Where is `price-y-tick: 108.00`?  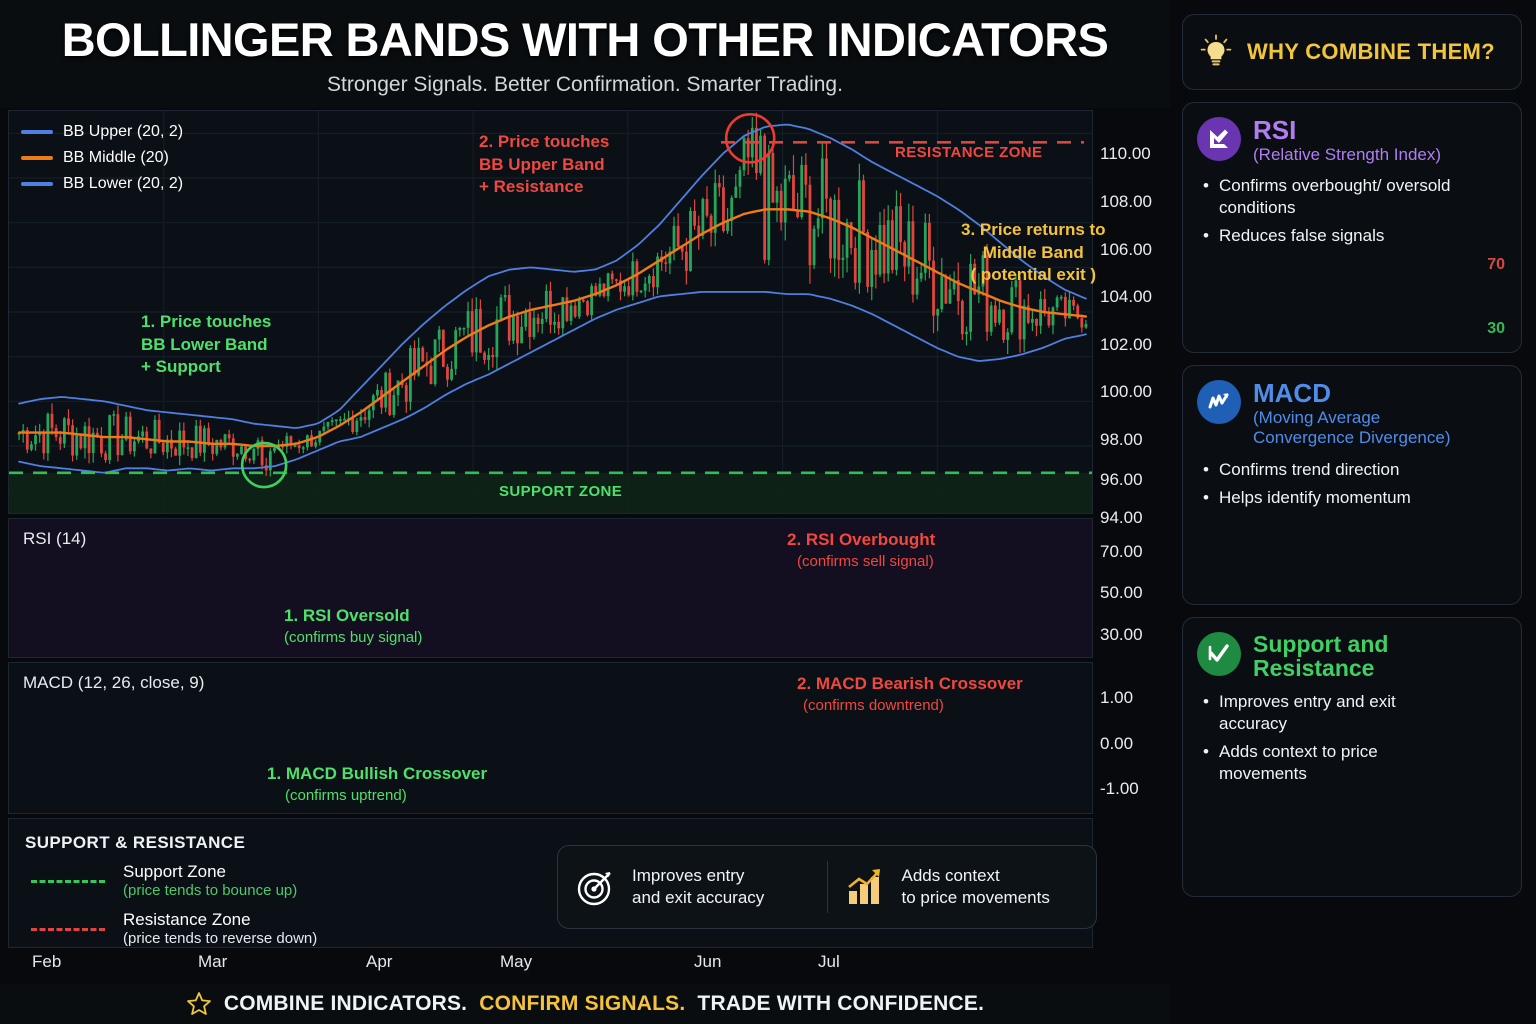
price-y-tick: 108.00 is located at coordinates (1126, 201).